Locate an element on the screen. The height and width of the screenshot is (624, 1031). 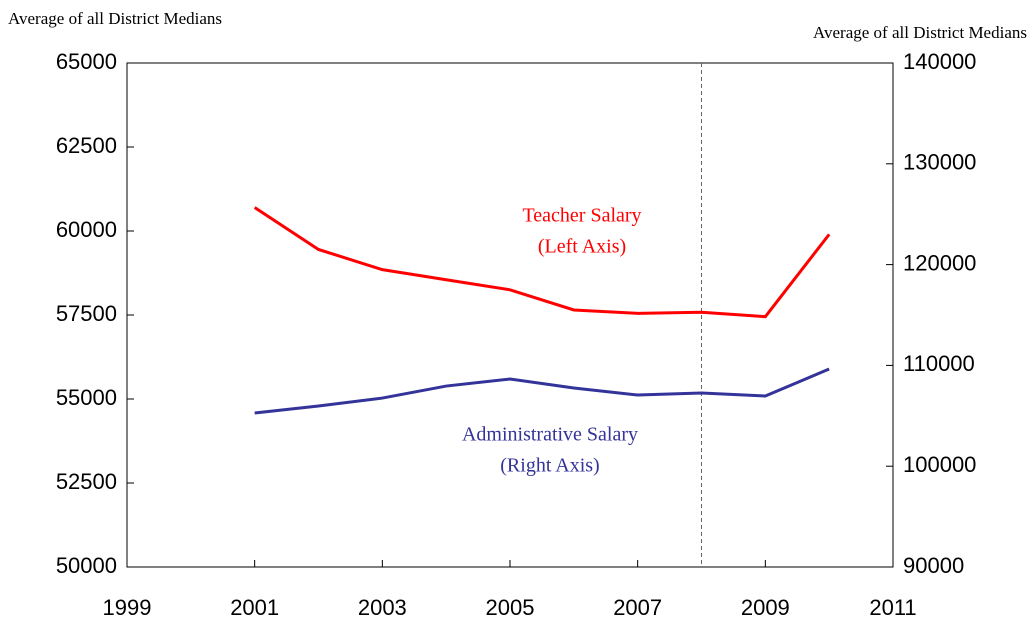
y-tick-label: 52500 is located at coordinates (86, 481).